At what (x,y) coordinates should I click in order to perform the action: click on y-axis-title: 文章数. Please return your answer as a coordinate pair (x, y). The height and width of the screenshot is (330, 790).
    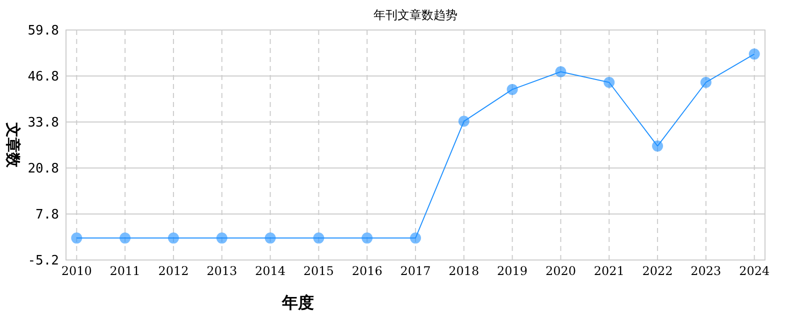
    Looking at the image, I should click on (13, 145).